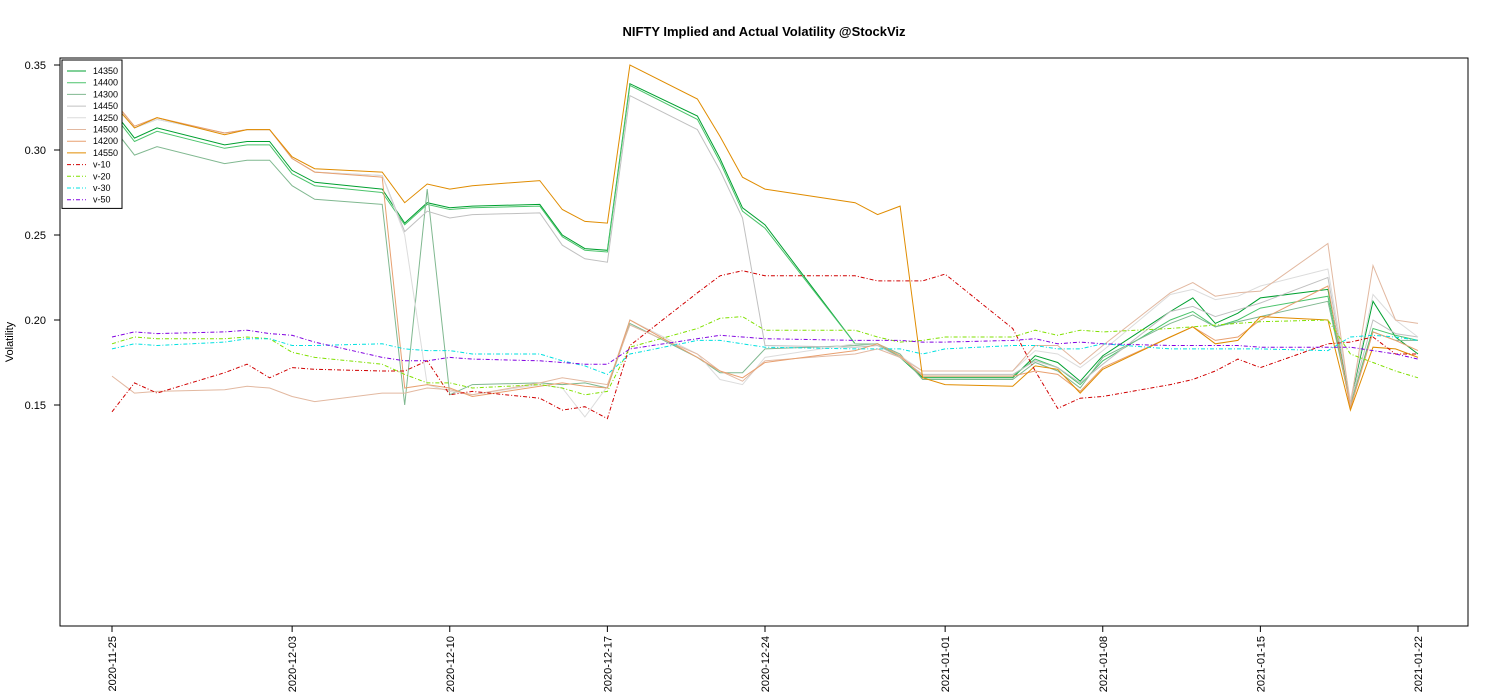 The width and height of the screenshot is (1500, 700). Describe the element at coordinates (608, 664) in the screenshot. I see `x-tick-label: 2020-12-17` at that location.